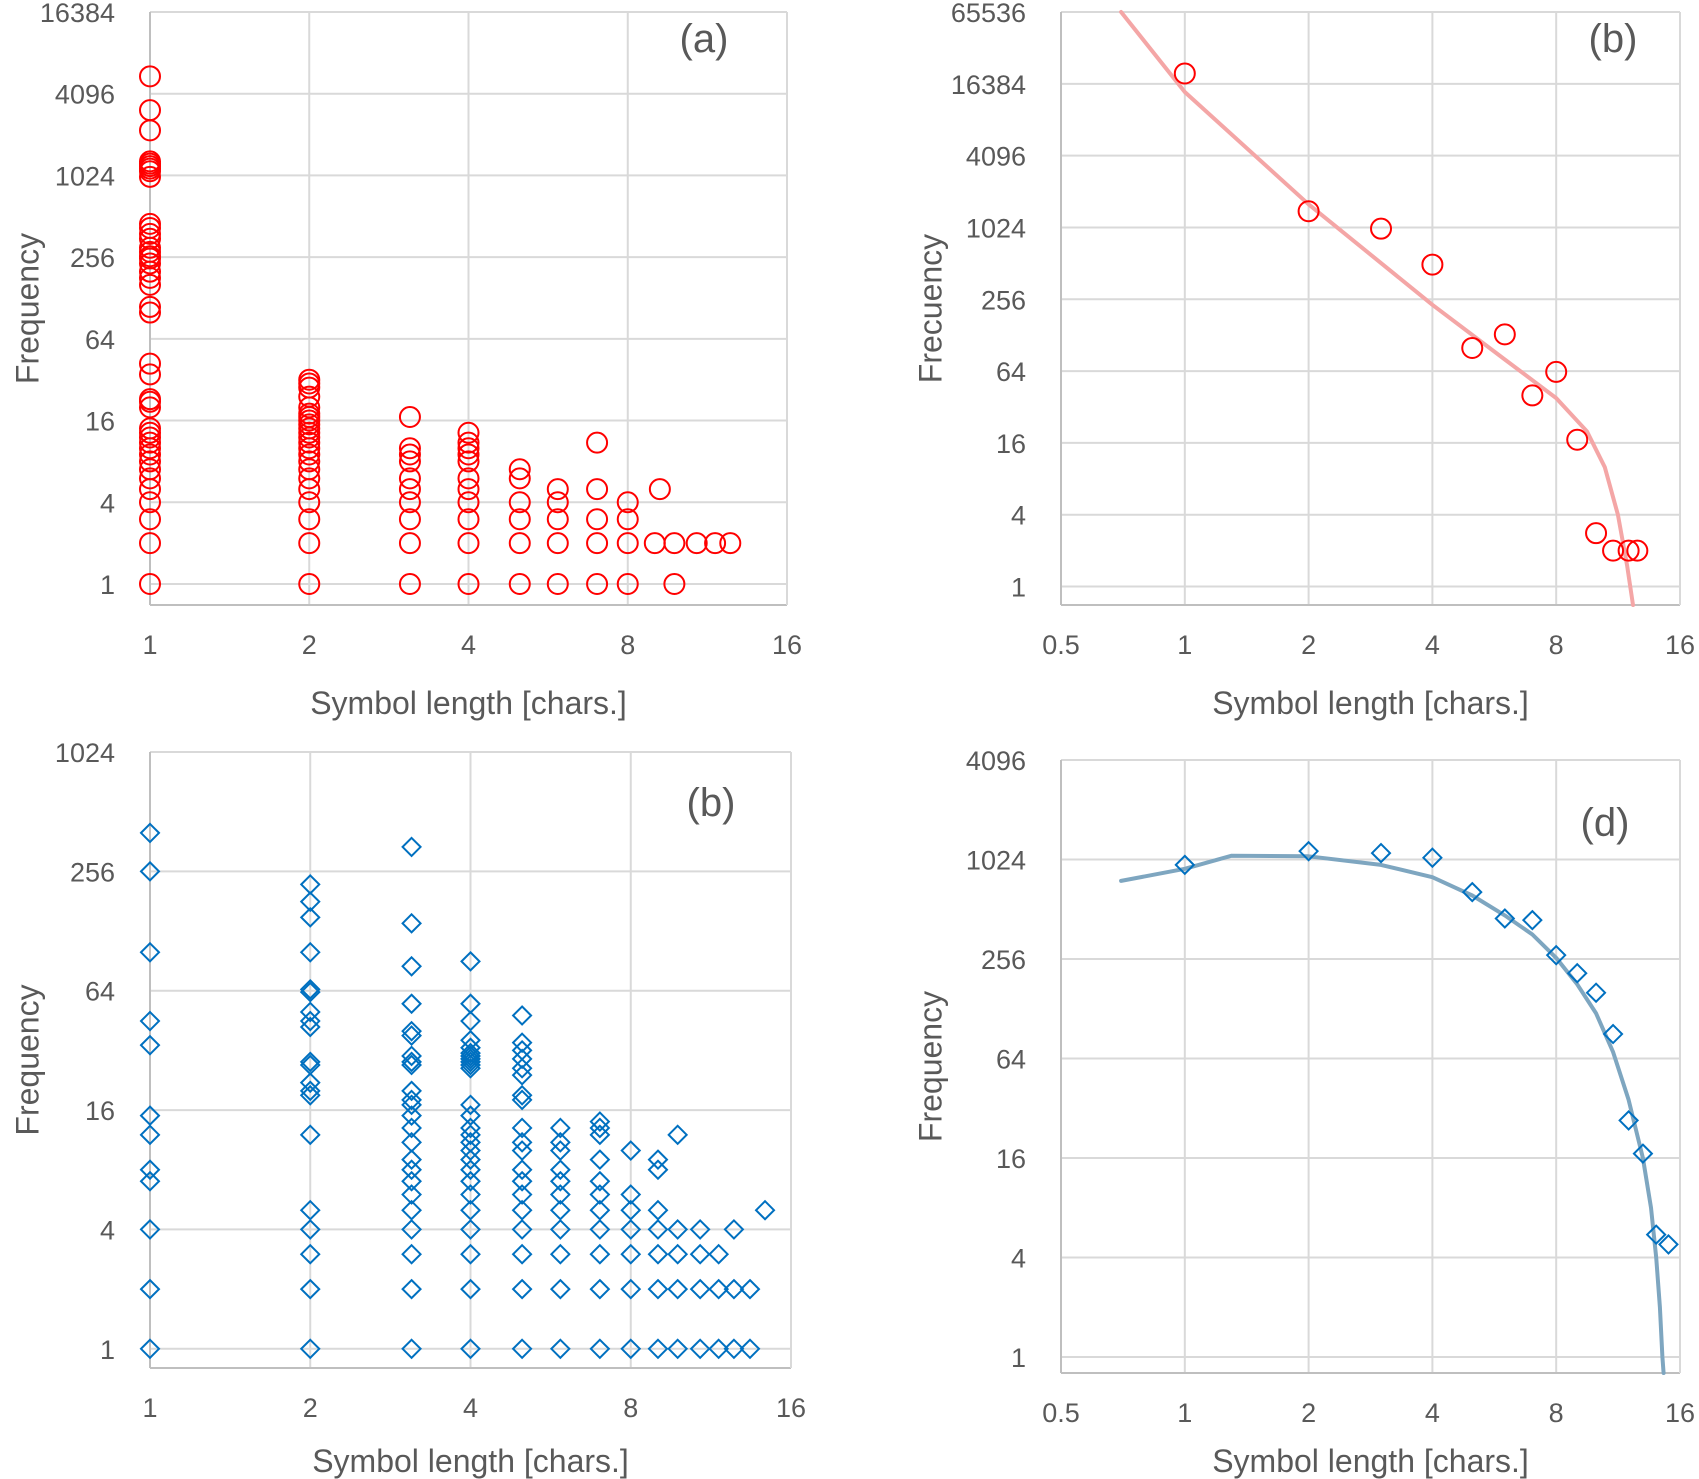 Image resolution: width=1699 pixels, height=1479 pixels. I want to click on x-tick-label: 2, so click(1308, 645).